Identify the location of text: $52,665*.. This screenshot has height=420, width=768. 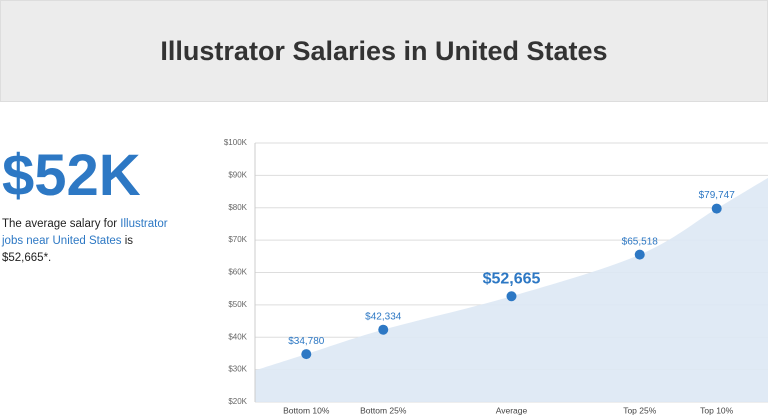
(27, 258).